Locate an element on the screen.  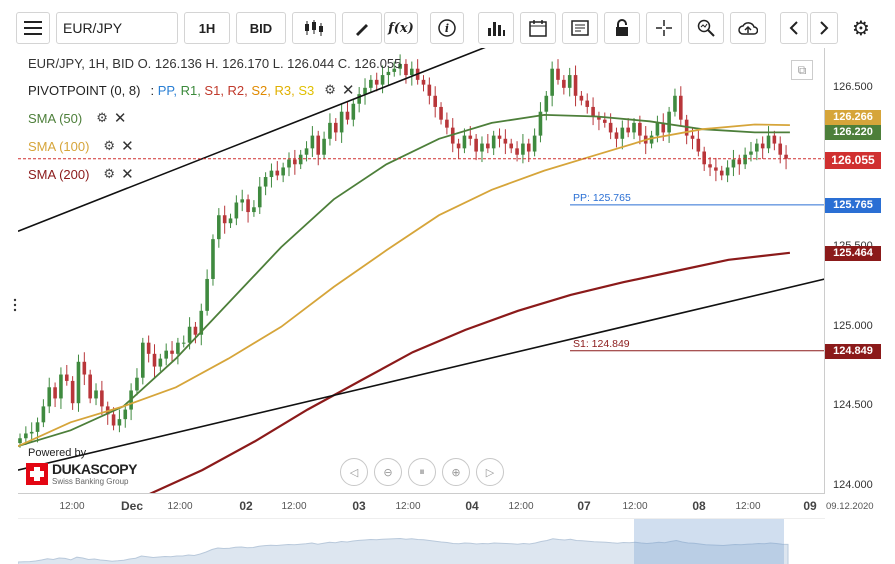
function-button: f(x) is located at coordinates (401, 28).